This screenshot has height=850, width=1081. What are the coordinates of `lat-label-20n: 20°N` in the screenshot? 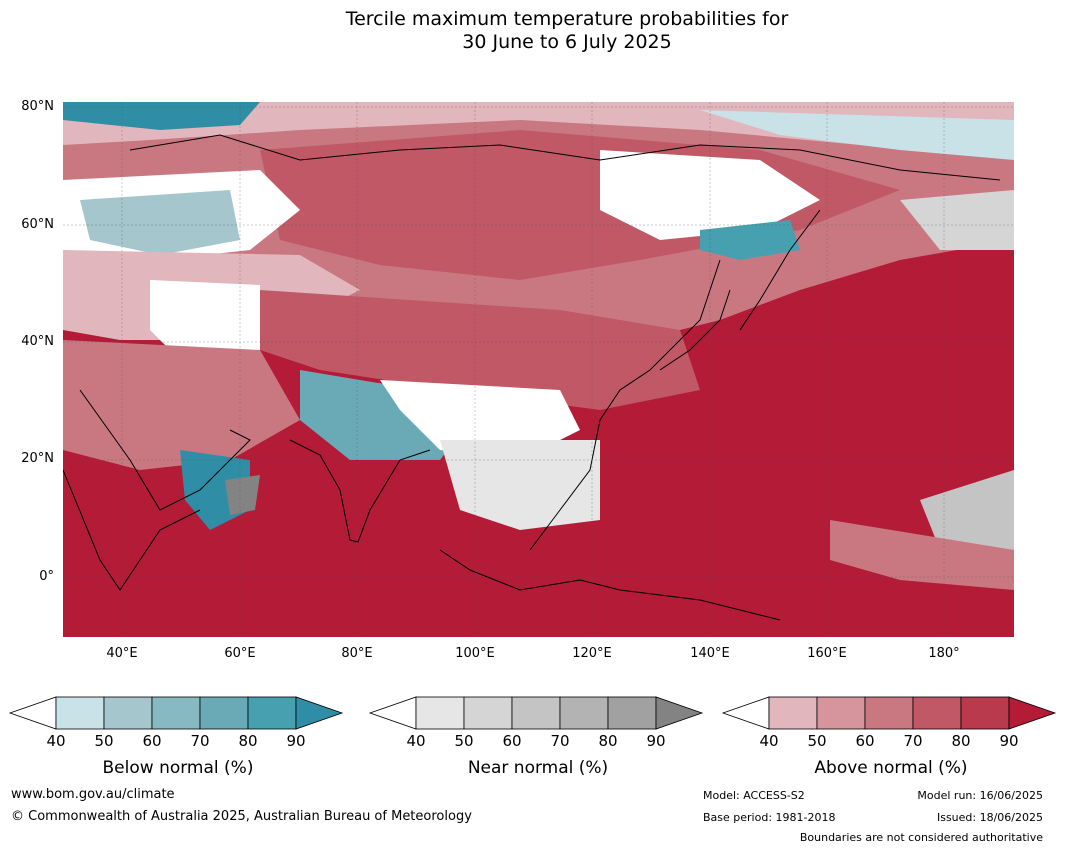 It's located at (37, 458).